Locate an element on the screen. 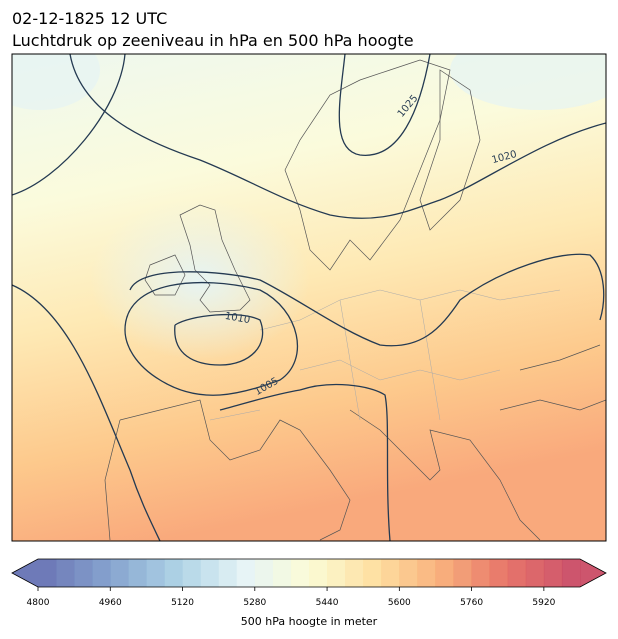 Image resolution: width=618 pixels, height=639 pixels. colorbar-label: 500 hPa hoogte in meter is located at coordinates (309, 621).